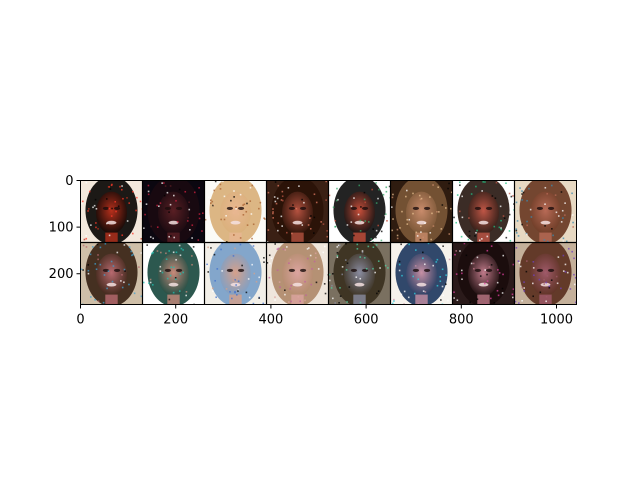 The width and height of the screenshot is (640, 480). Describe the element at coordinates (61, 274) in the screenshot. I see `y-tick-label: 200` at that location.